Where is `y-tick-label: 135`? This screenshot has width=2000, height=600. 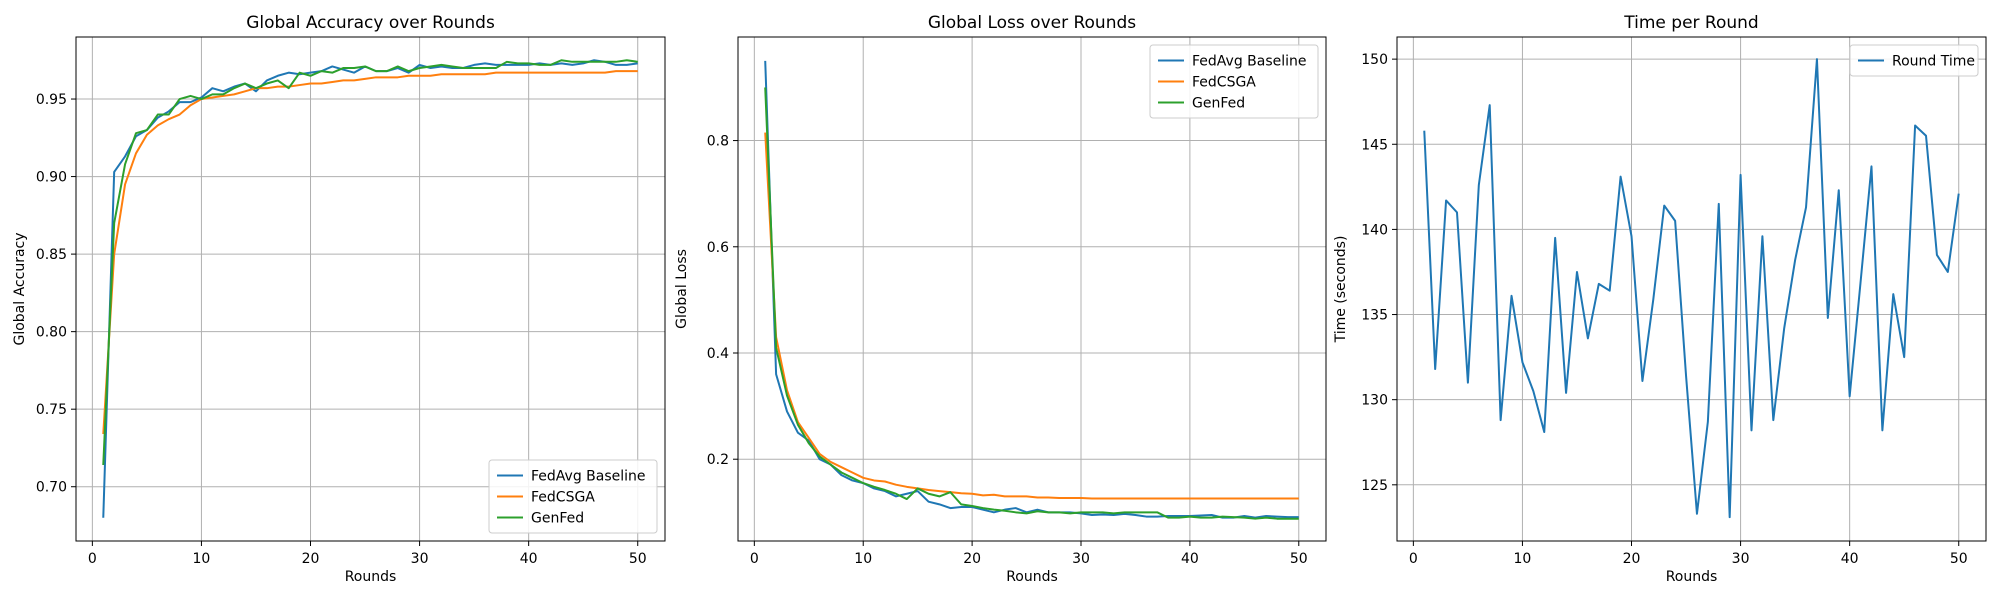 y-tick-label: 135 is located at coordinates (1374, 316).